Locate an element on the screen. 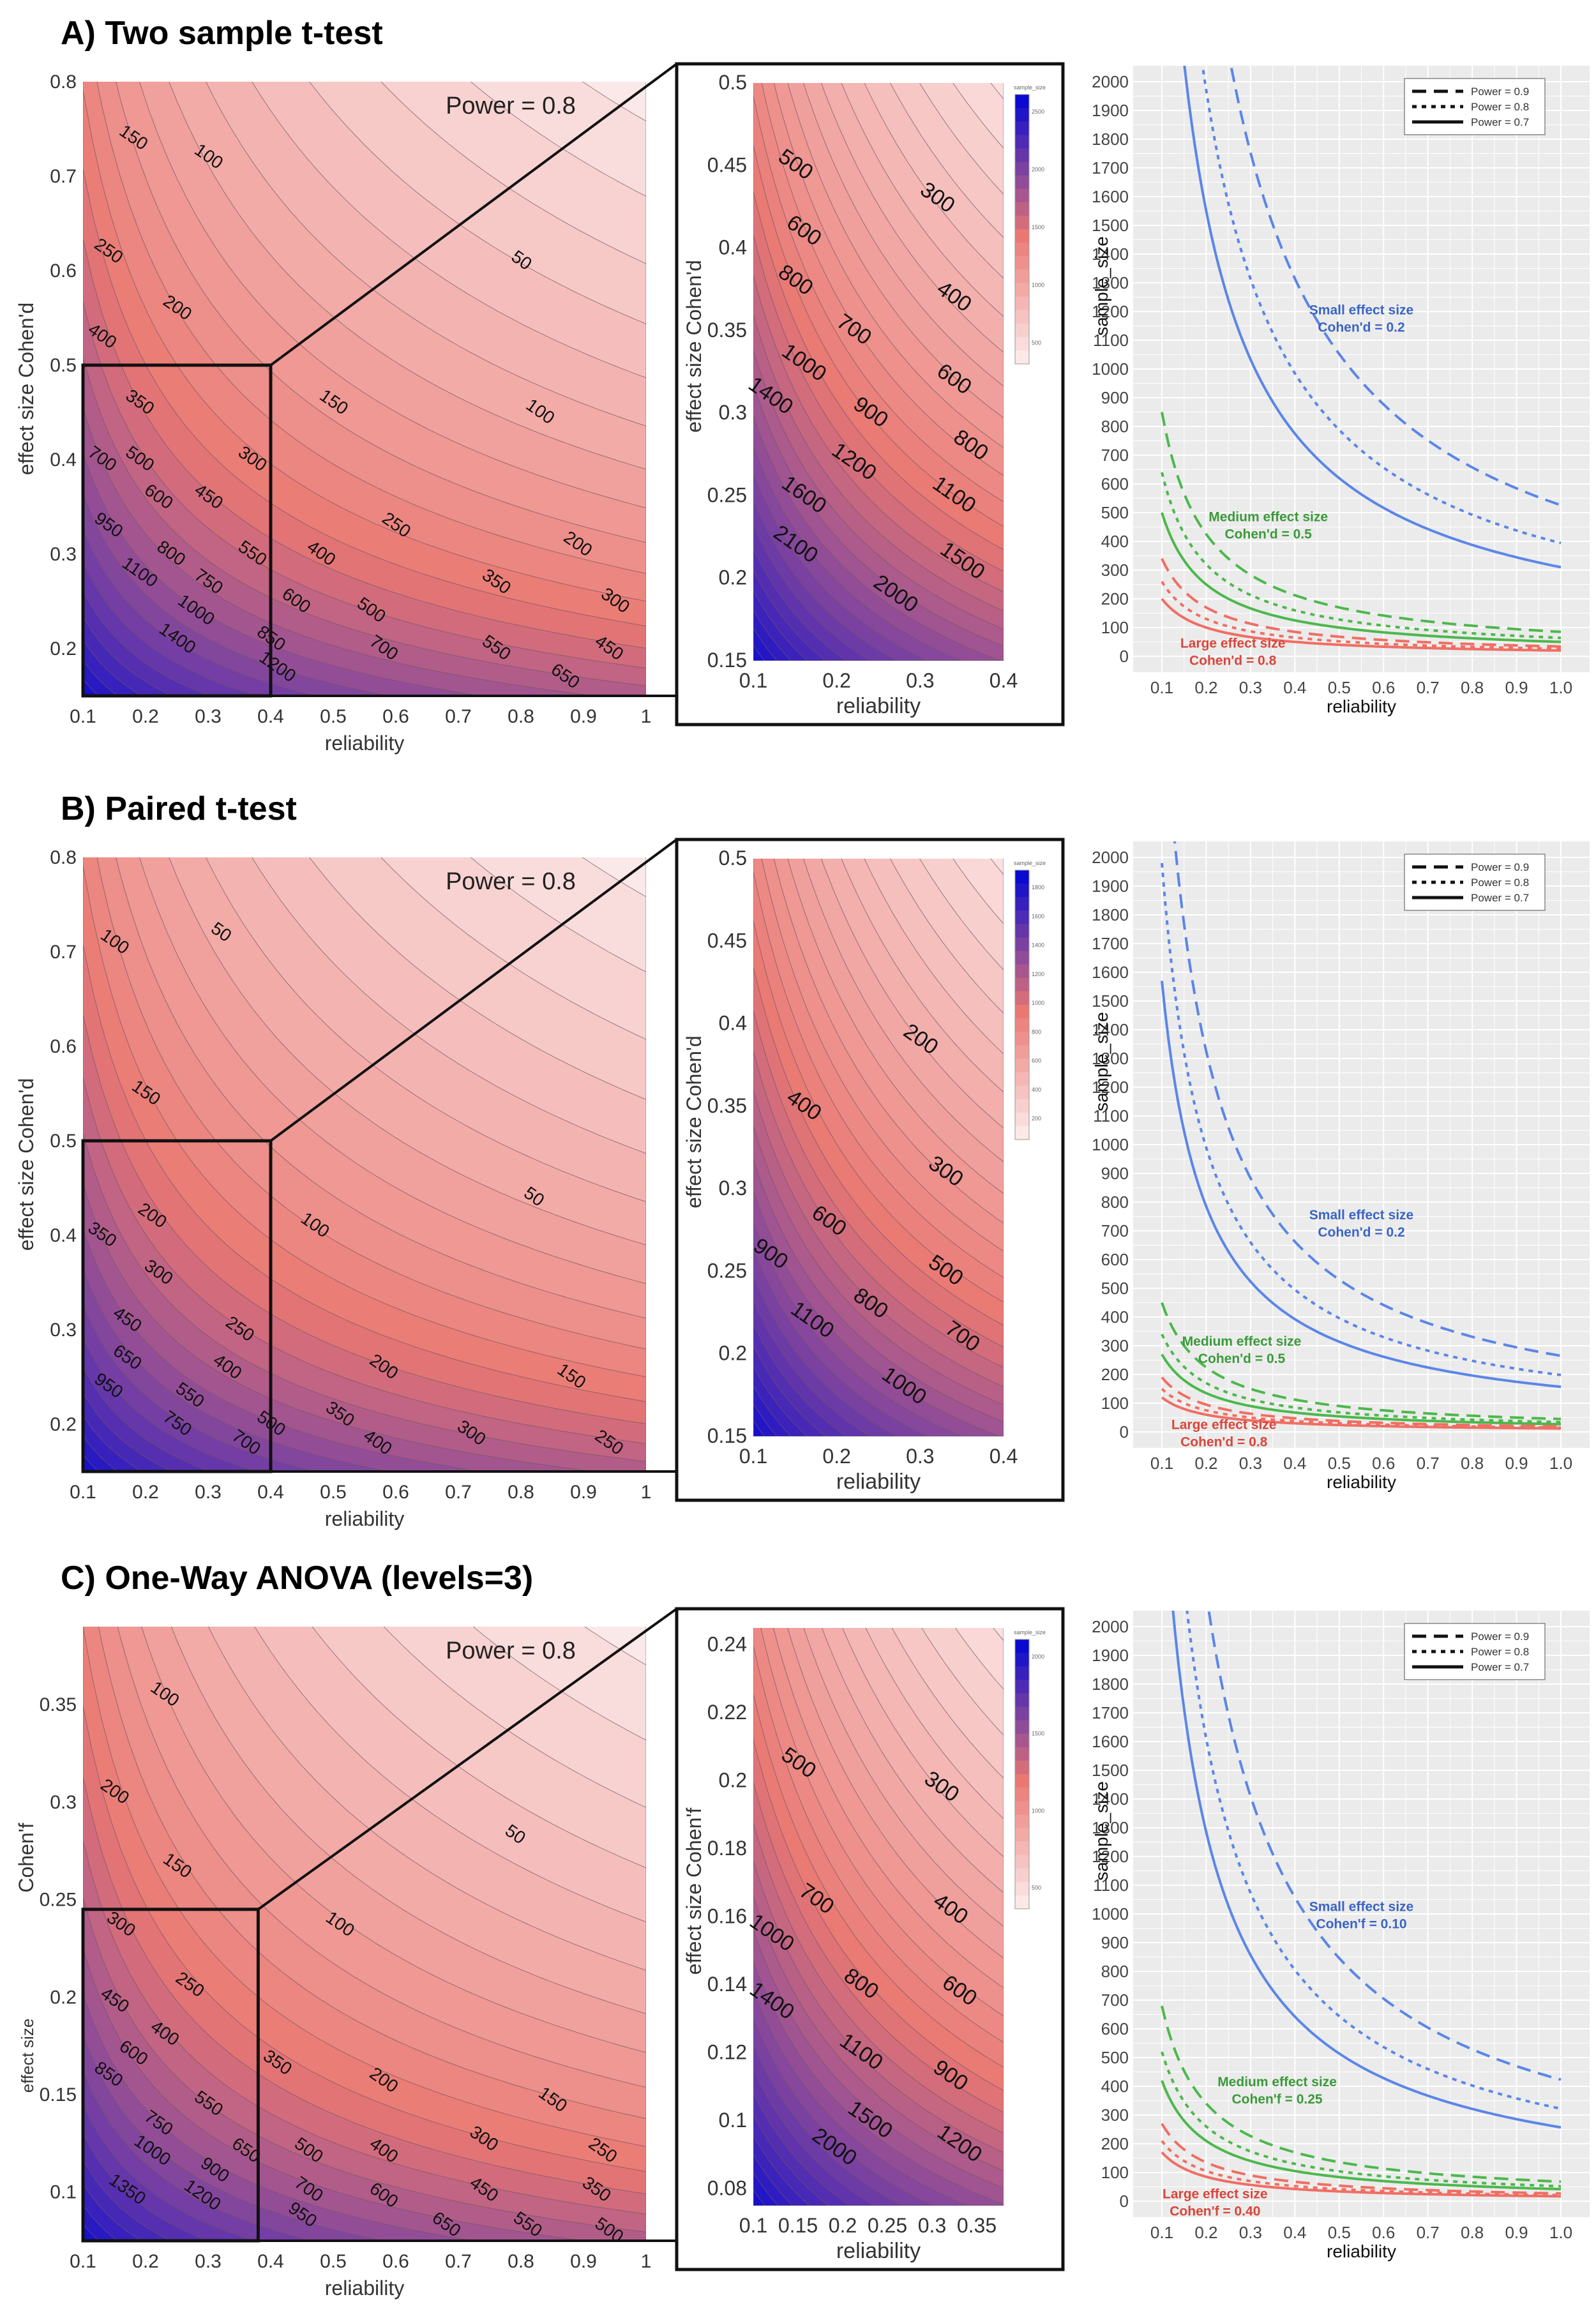 This screenshot has width=1596, height=2311. x-tick-label: 0.2 is located at coordinates (836, 1456).